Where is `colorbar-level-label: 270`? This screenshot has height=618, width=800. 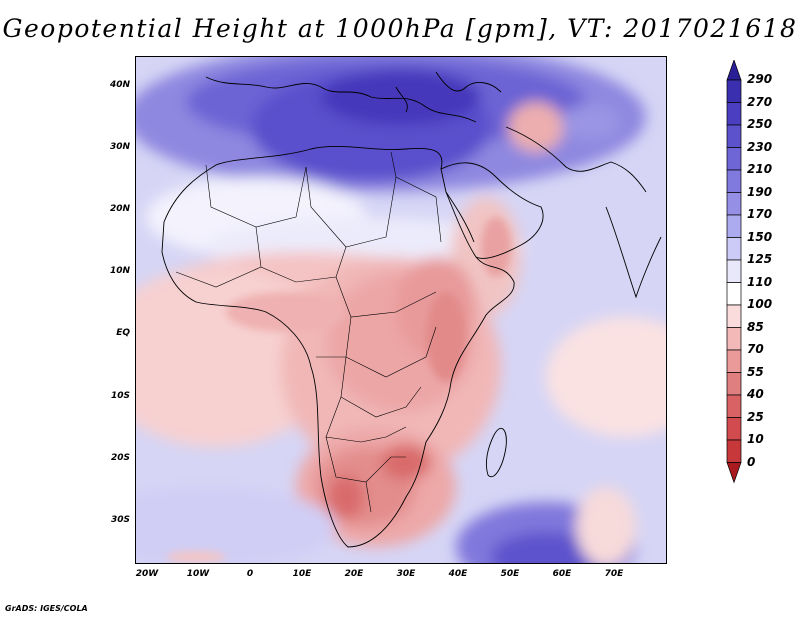 colorbar-level-label: 270 is located at coordinates (760, 101).